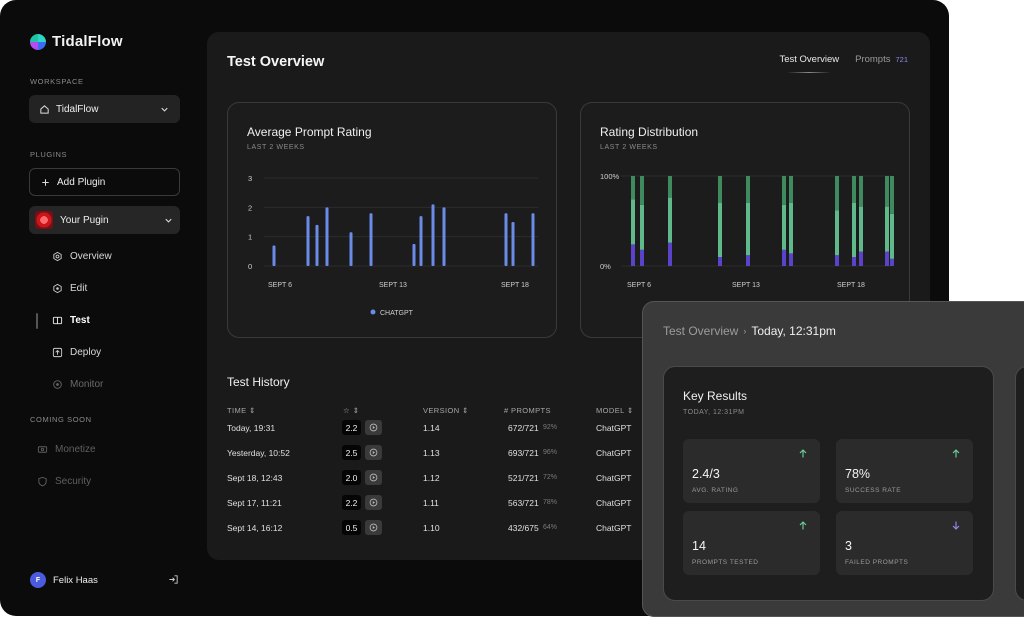 This screenshot has width=1024, height=639. I want to click on nav-item-security: Security, so click(64, 481).